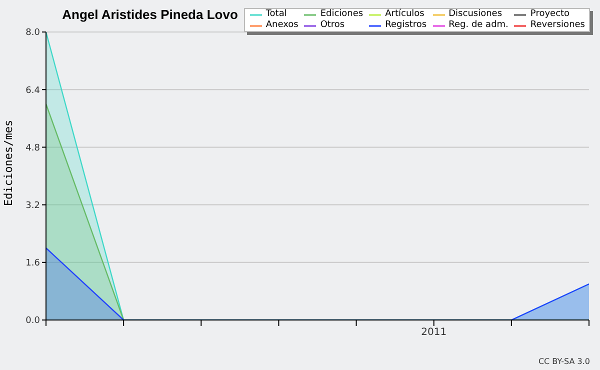 This screenshot has height=370, width=600. What do you see at coordinates (434, 332) in the screenshot?
I see `x-tick-label: 2011` at bounding box center [434, 332].